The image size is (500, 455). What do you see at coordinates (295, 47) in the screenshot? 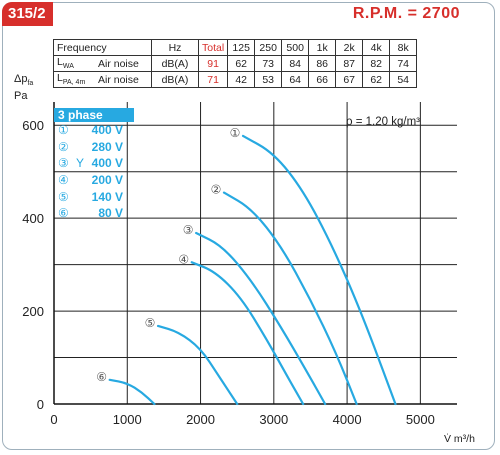
I see `band-header: 500` at bounding box center [295, 47].